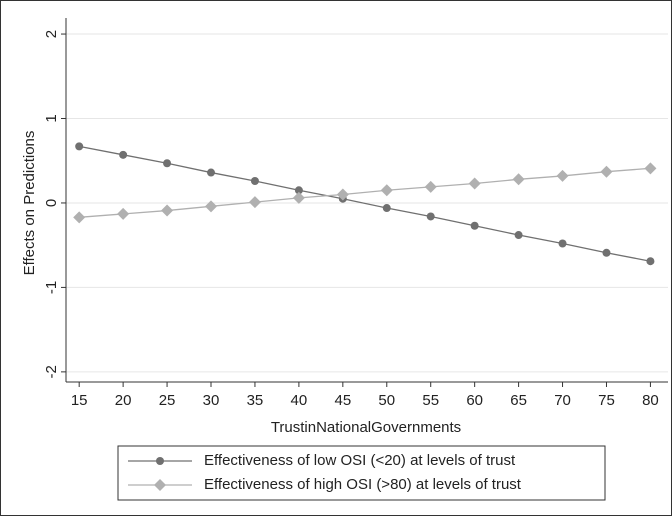 The image size is (672, 516). Describe the element at coordinates (430, 400) in the screenshot. I see `x-tick-label: 55` at that location.